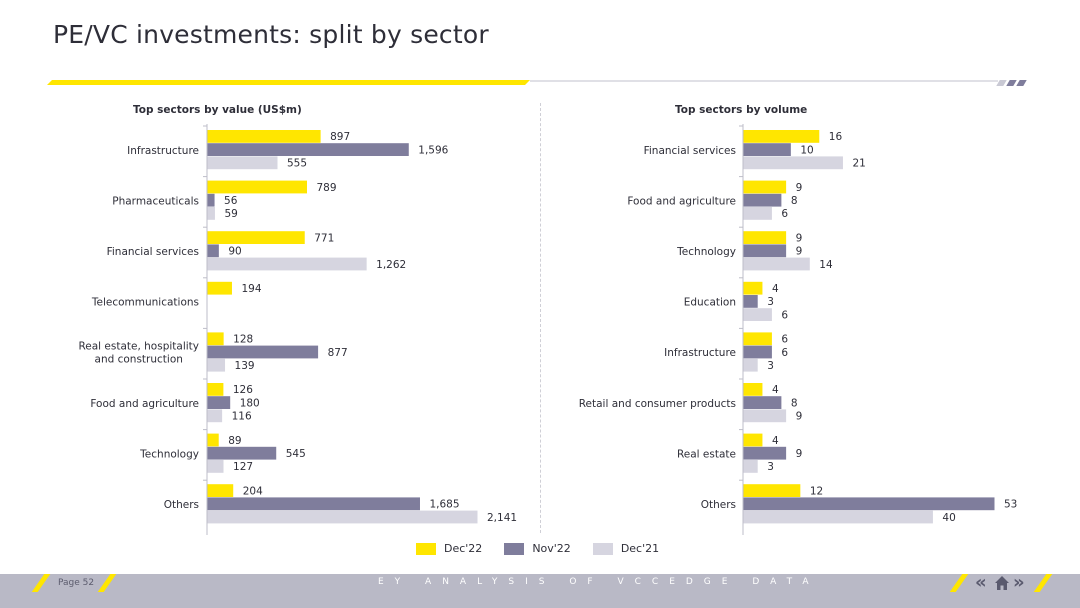 The height and width of the screenshot is (608, 1080). I want to click on value-label-dec22: 12, so click(816, 491).